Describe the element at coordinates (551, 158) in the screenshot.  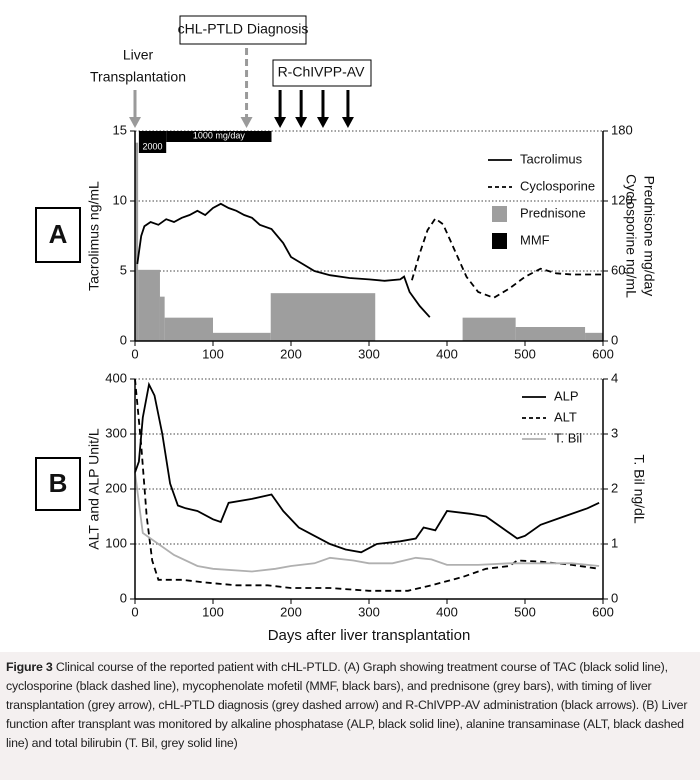
I see `legend-label: Tacrolimus` at that location.